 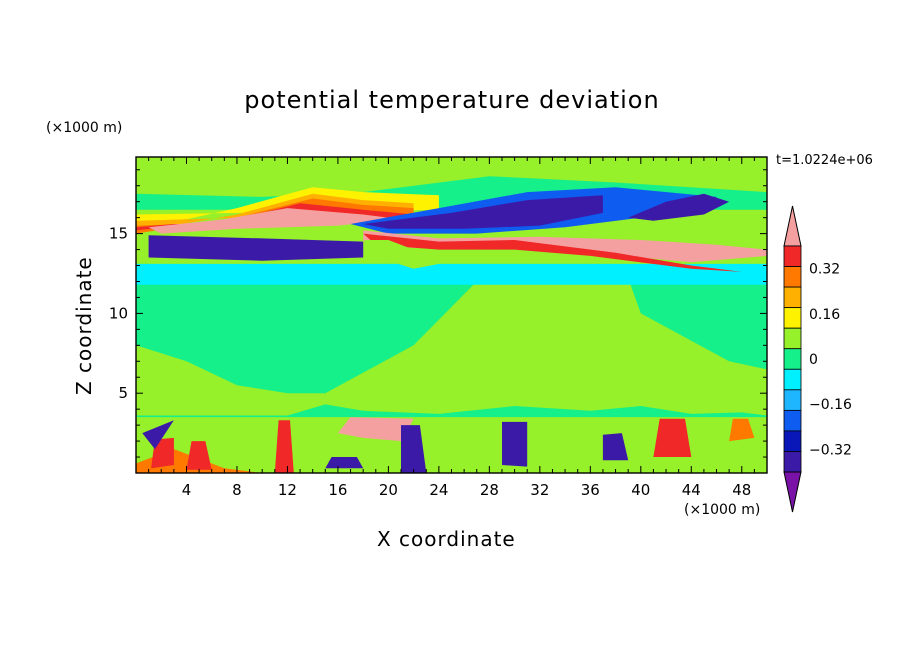 What do you see at coordinates (452, 100) in the screenshot?
I see `chart-title: potential temperature deviation` at bounding box center [452, 100].